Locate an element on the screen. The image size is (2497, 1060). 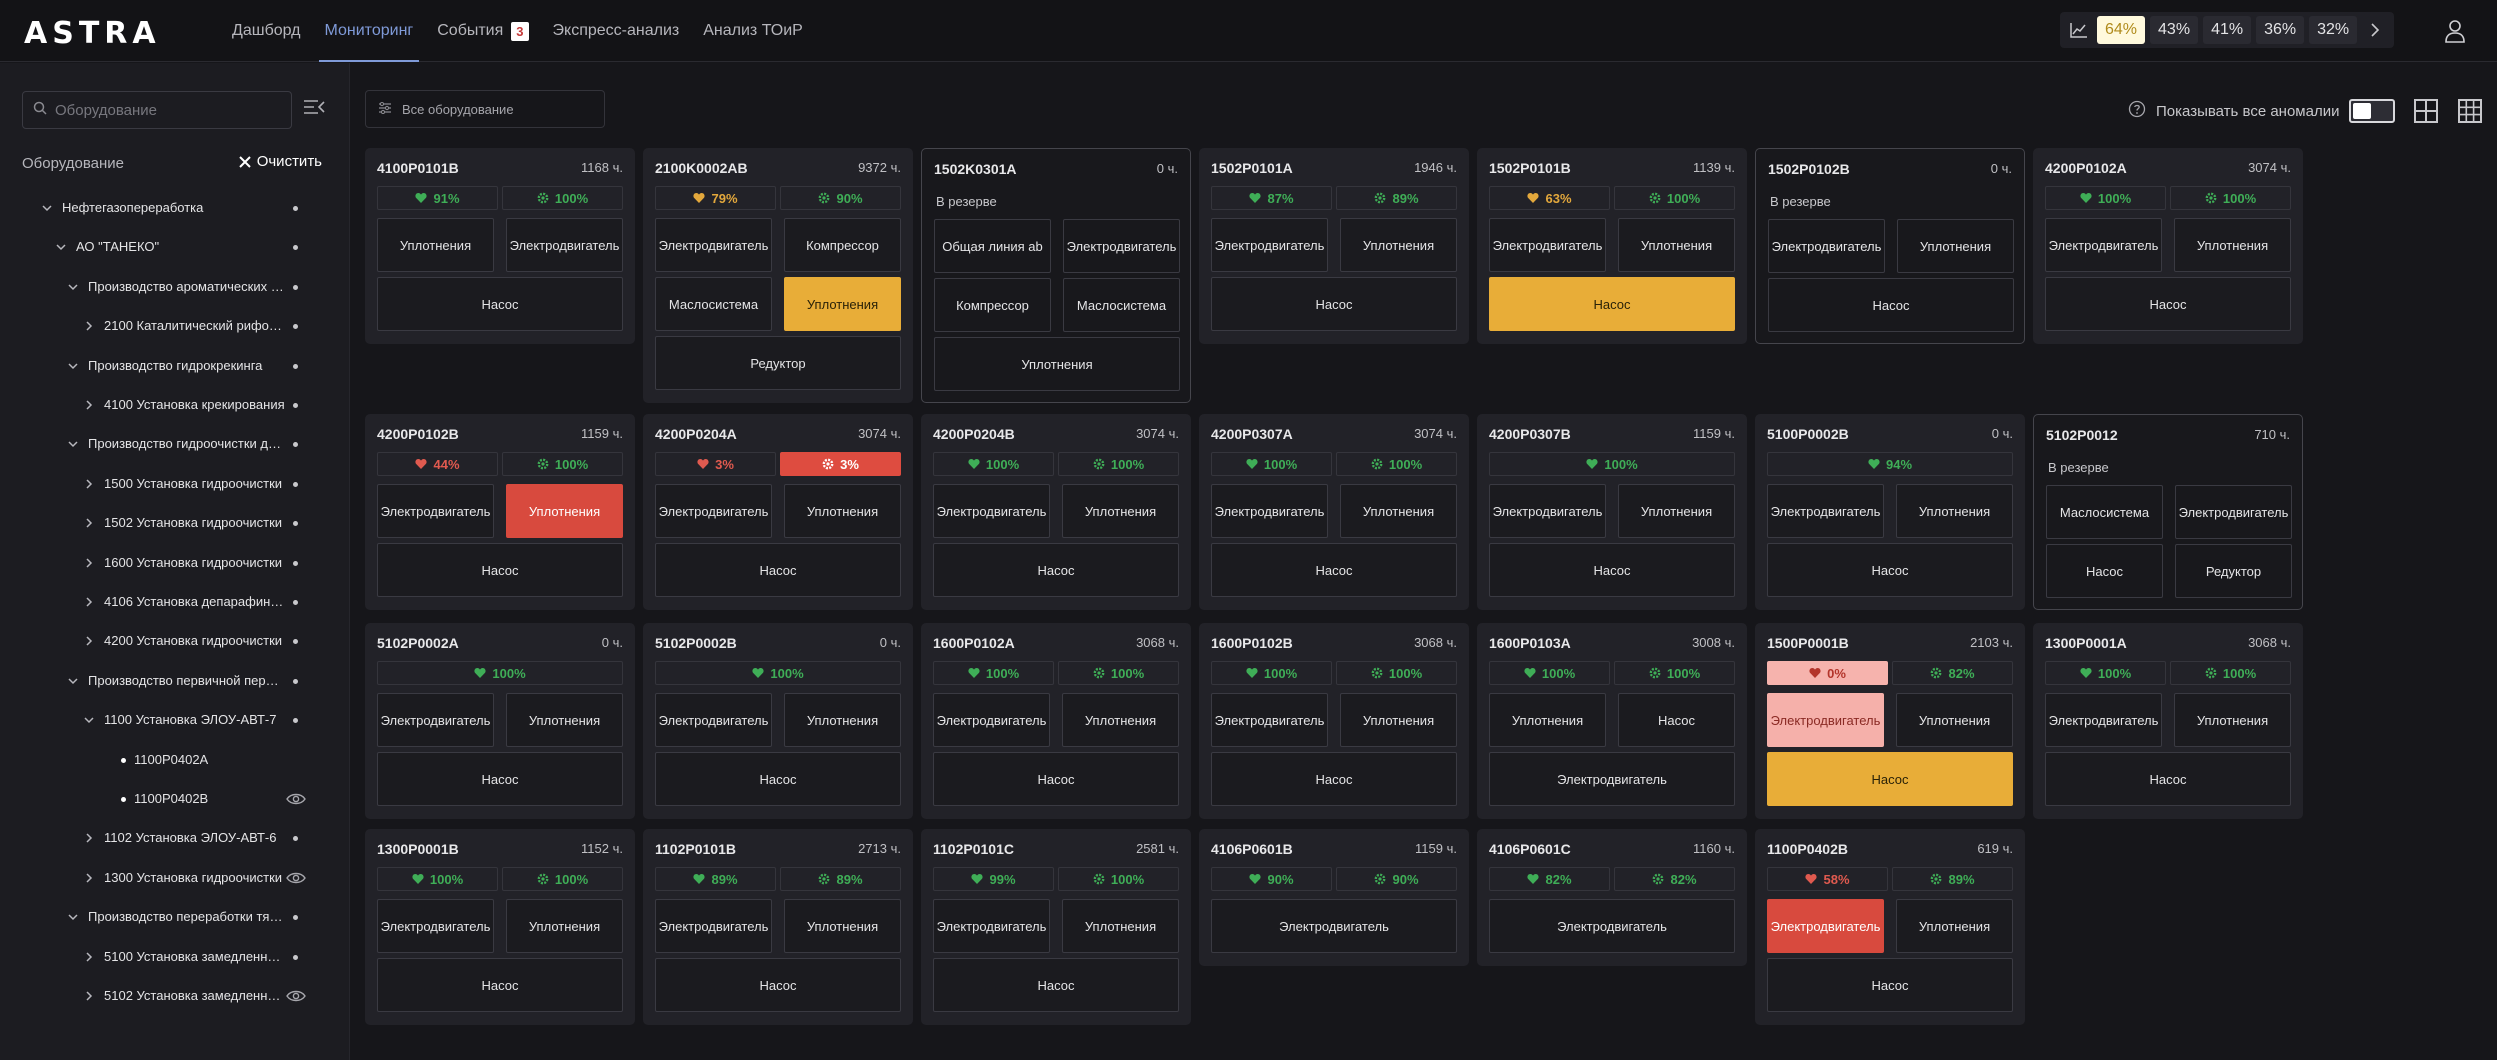
percentage-option: 32% is located at coordinates (2333, 30).